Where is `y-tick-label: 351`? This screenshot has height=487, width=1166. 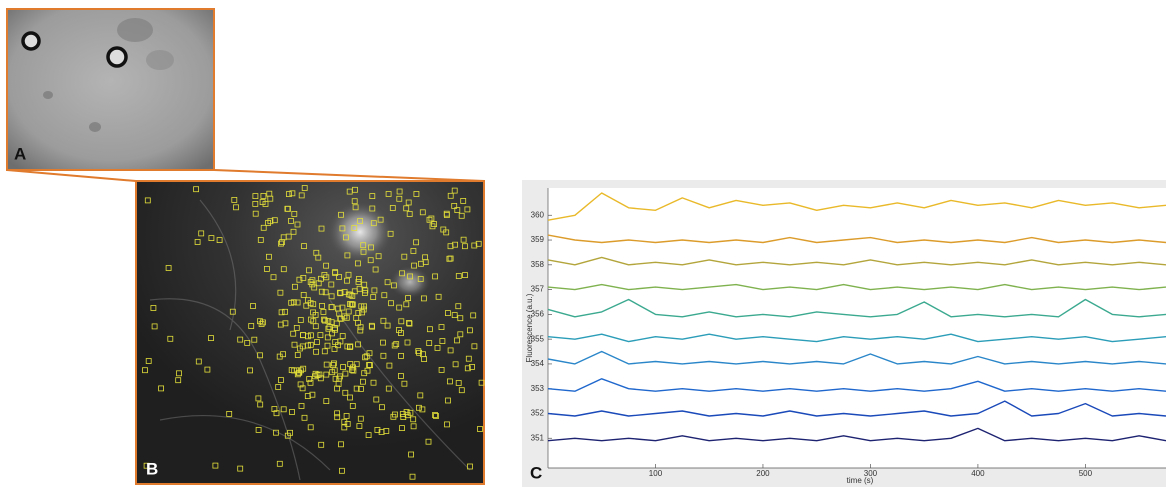 y-tick-label: 351 is located at coordinates (538, 437).